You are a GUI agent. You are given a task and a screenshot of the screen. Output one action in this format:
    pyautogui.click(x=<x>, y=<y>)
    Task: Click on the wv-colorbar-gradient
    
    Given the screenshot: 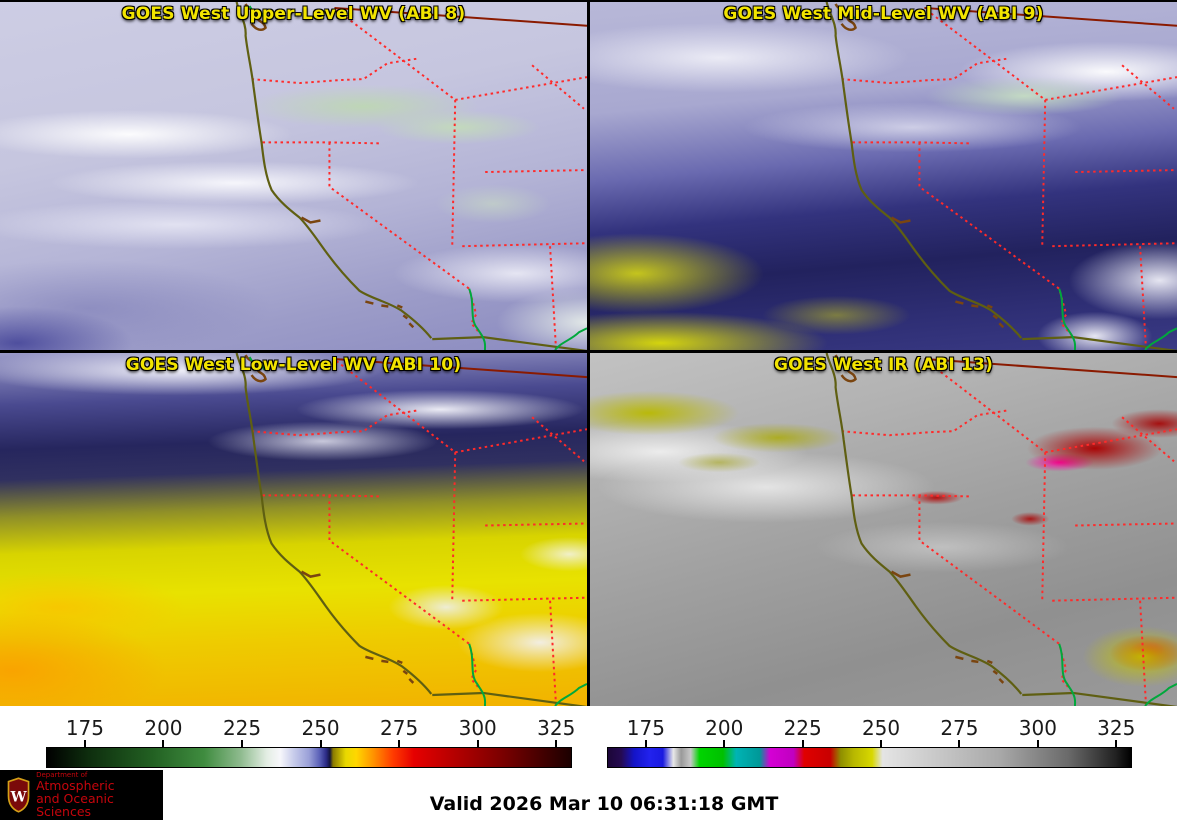 What is the action you would take?
    pyautogui.click(x=309, y=757)
    